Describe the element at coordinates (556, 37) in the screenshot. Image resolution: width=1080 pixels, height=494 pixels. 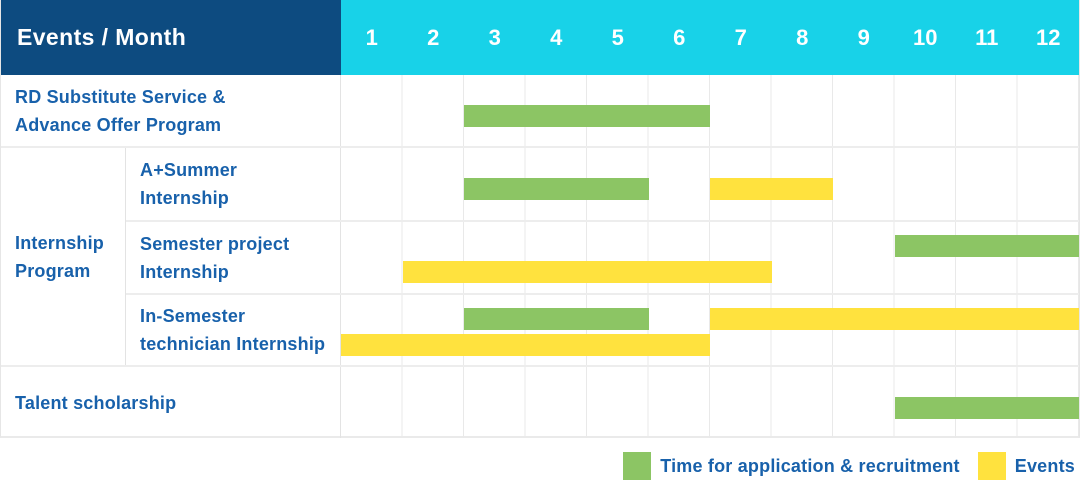
I see `month-header-cell: 4` at that location.